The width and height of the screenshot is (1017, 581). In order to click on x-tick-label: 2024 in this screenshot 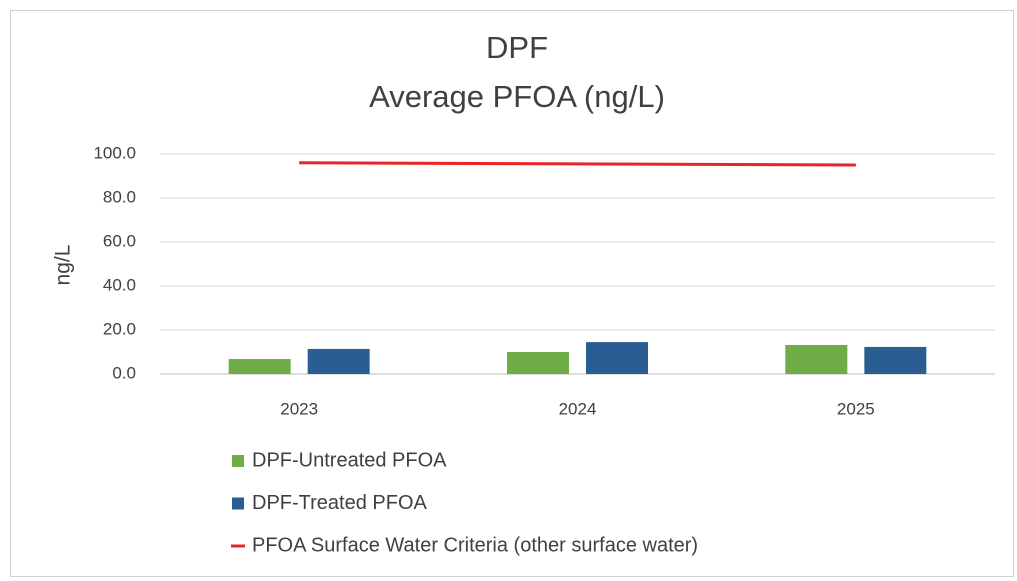, I will do `click(578, 408)`.